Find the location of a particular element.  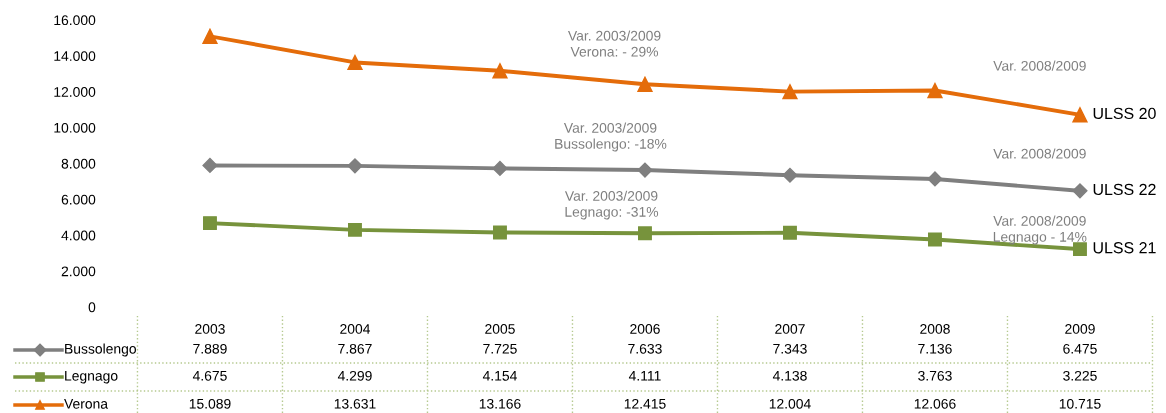

data-label: 4.299 is located at coordinates (354, 375).